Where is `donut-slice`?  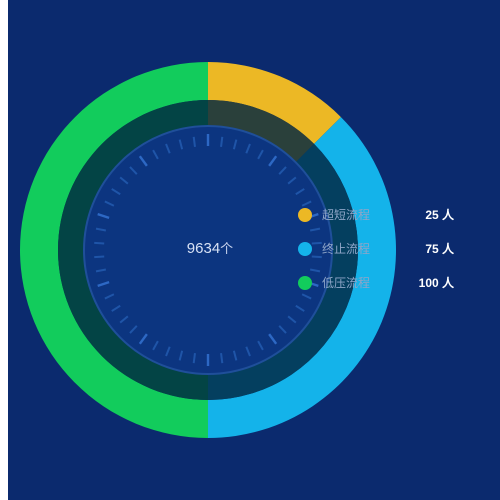 donut-slice is located at coordinates (274, 103).